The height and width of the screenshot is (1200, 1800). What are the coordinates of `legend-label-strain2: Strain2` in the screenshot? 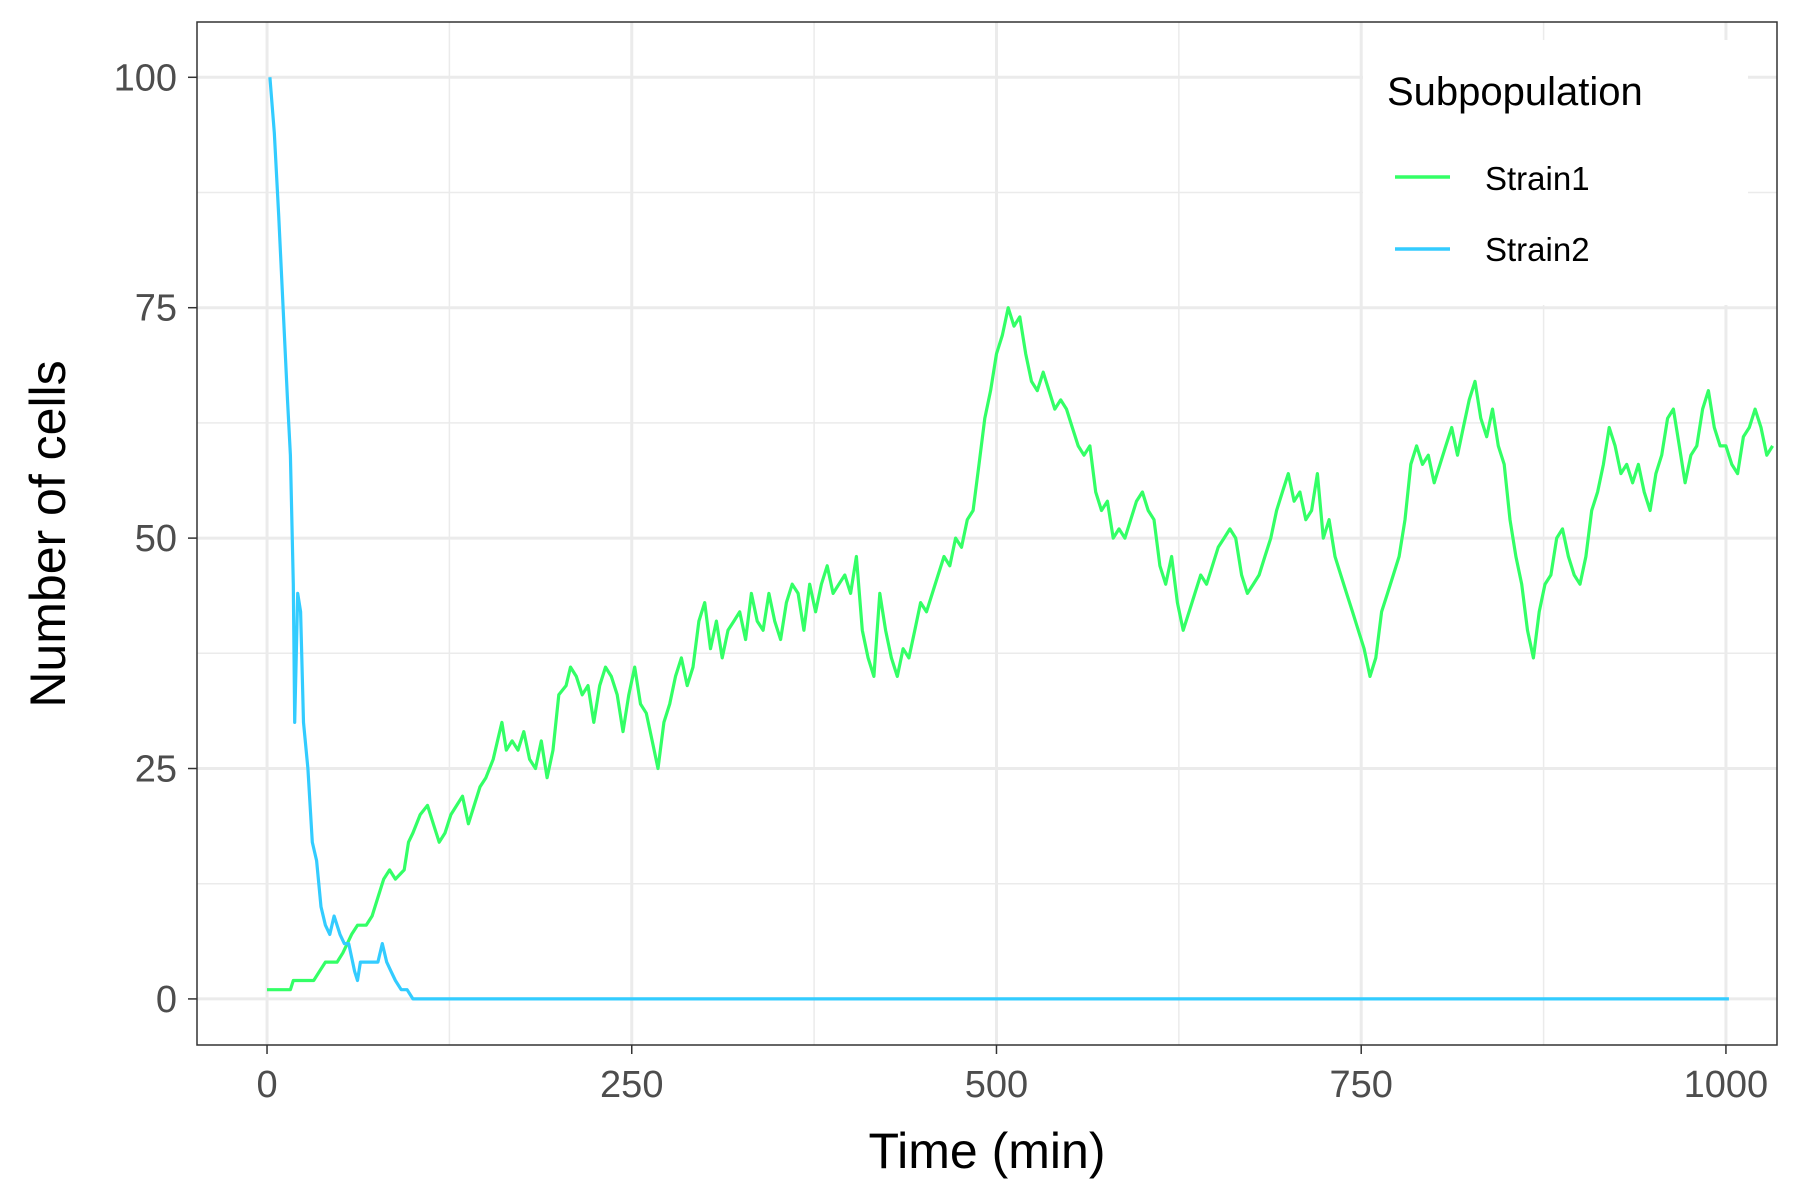 It's located at (1537, 249).